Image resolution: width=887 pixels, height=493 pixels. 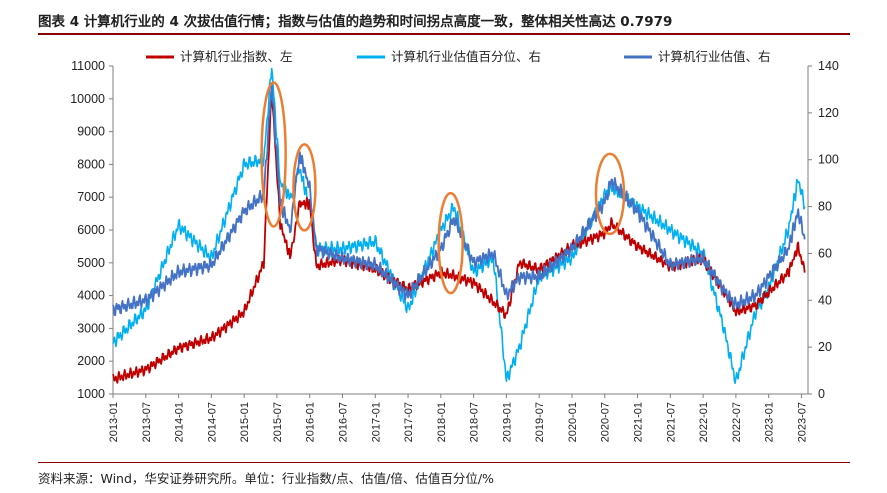 I want to click on y-left-tick-label: 7000, so click(x=91, y=197).